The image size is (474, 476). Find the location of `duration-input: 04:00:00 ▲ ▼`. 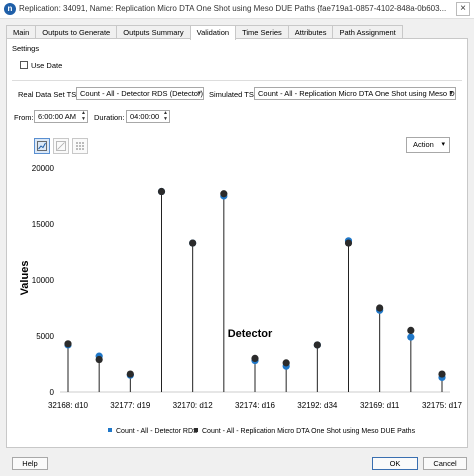

duration-input: 04:00:00 ▲ ▼ is located at coordinates (148, 116).